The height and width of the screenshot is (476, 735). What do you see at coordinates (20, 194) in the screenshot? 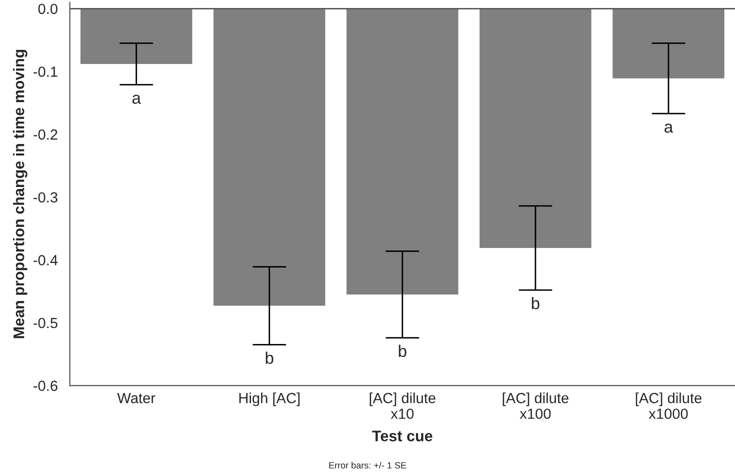
I see `y-axis-title: Mean proportion change in time moving` at bounding box center [20, 194].